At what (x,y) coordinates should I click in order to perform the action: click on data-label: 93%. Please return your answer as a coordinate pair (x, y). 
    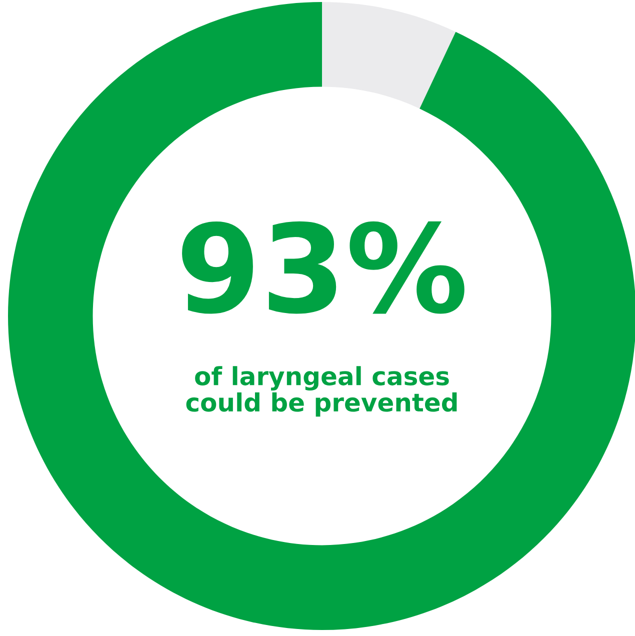
    Looking at the image, I should click on (323, 267).